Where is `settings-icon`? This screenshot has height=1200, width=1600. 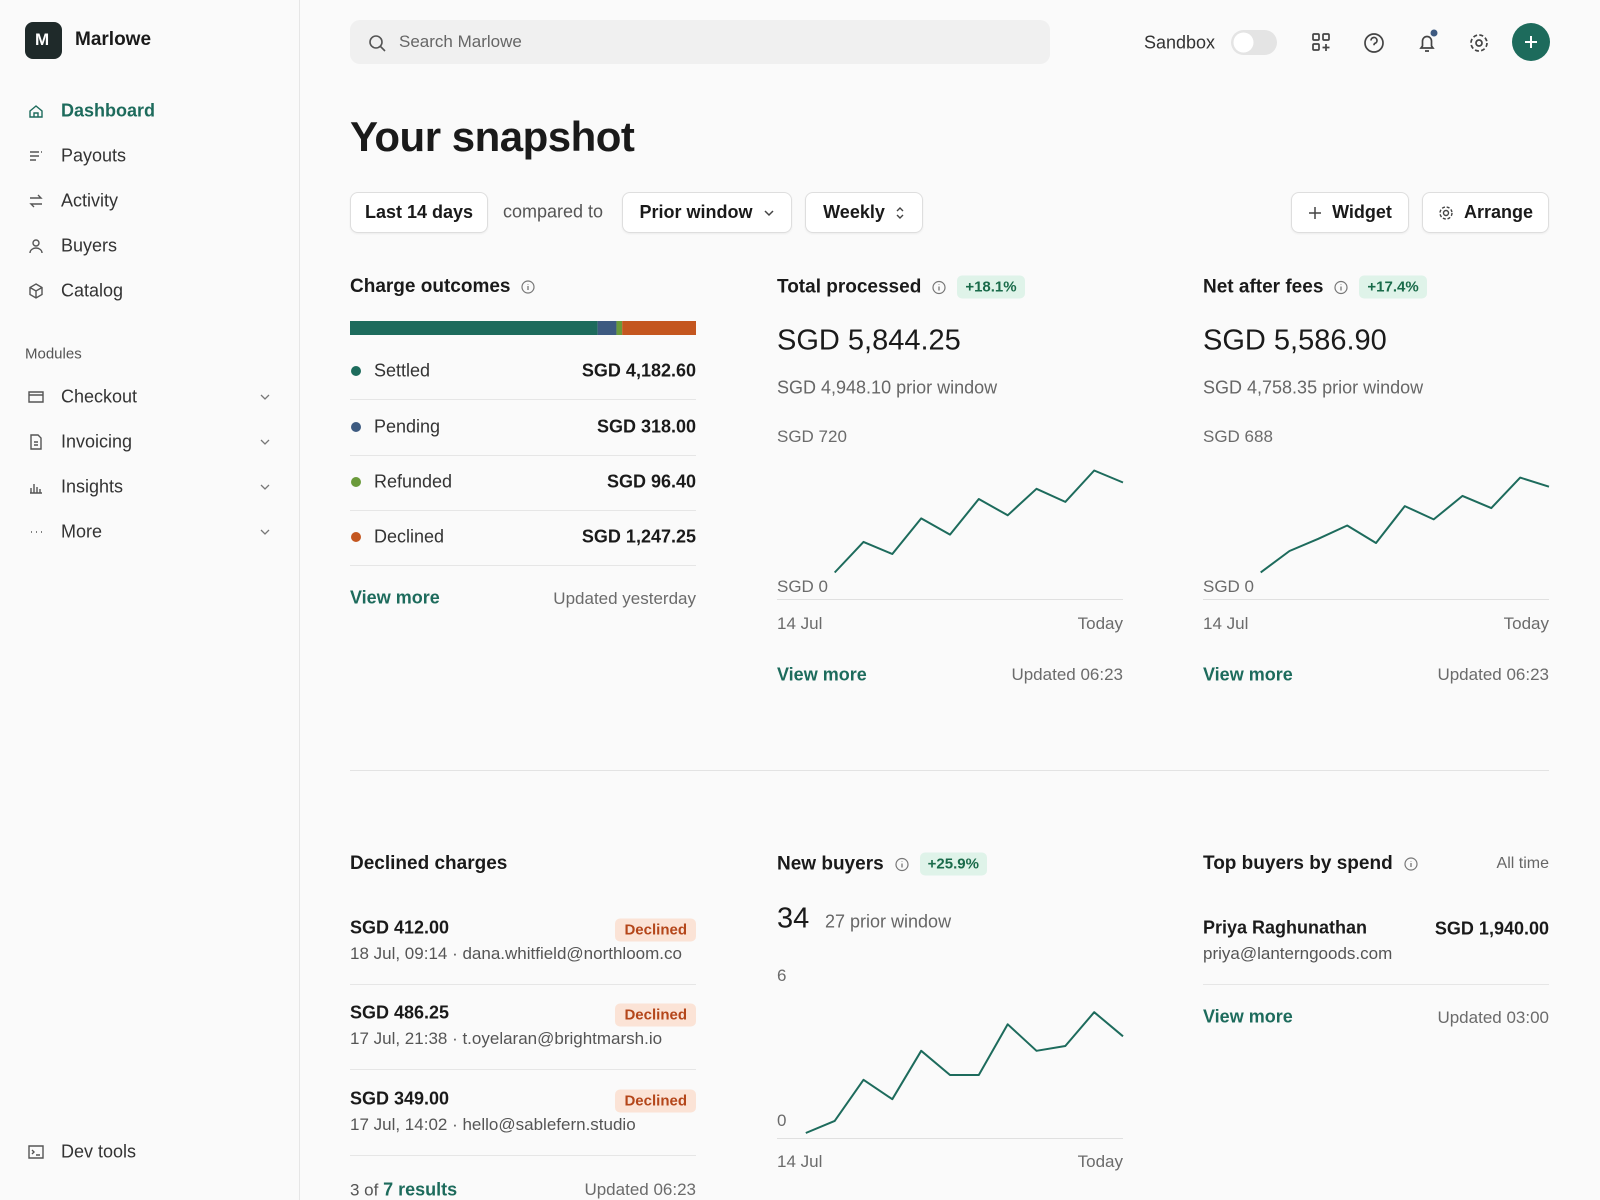
settings-icon is located at coordinates (1479, 43).